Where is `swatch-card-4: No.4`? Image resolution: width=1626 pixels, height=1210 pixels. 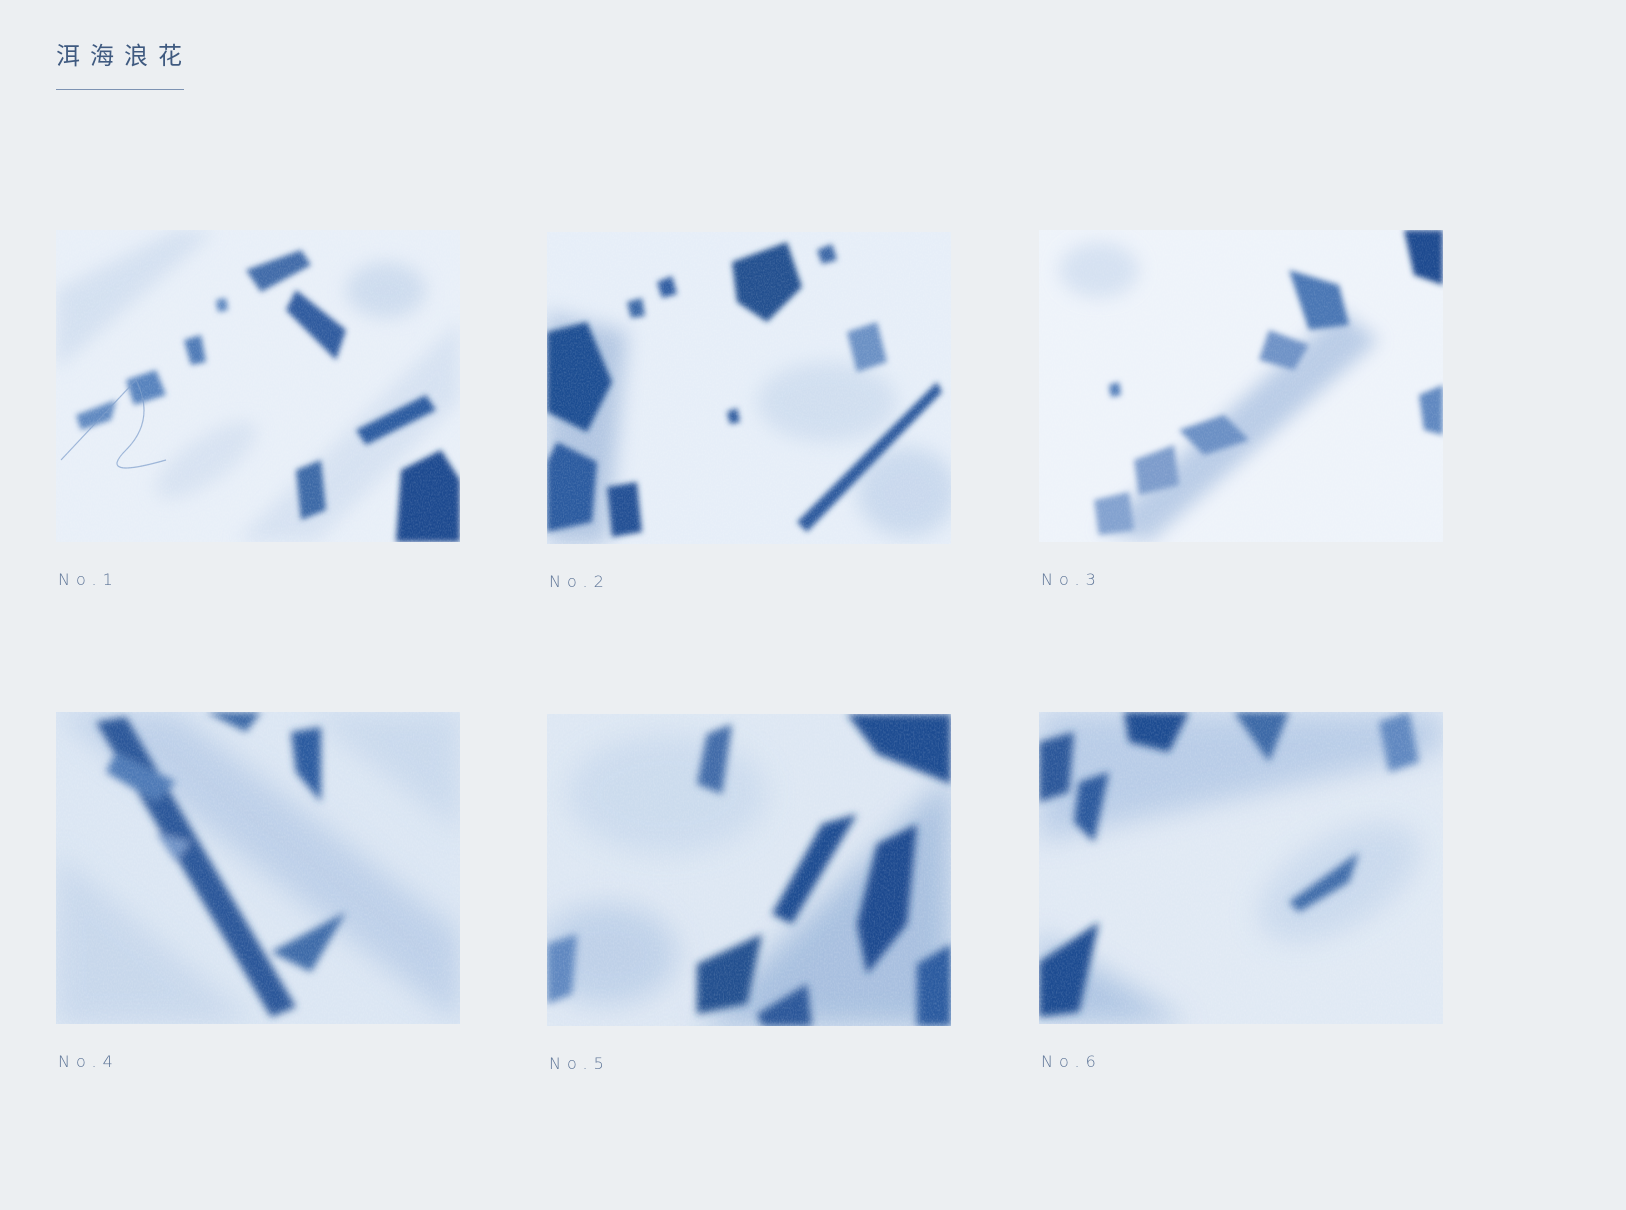
swatch-card-4: No.4 is located at coordinates (258, 891).